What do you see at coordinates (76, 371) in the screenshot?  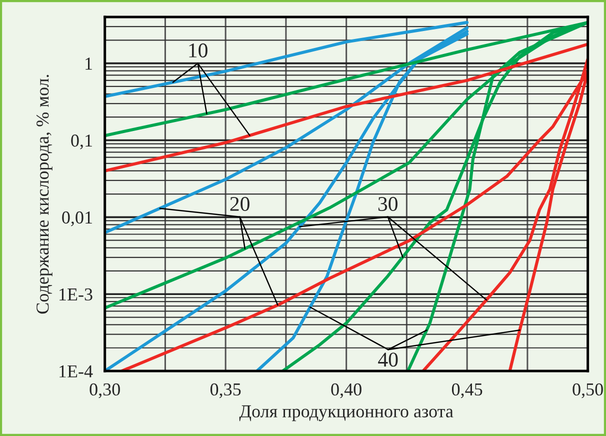 I see `y-tick-label: 1E-4` at bounding box center [76, 371].